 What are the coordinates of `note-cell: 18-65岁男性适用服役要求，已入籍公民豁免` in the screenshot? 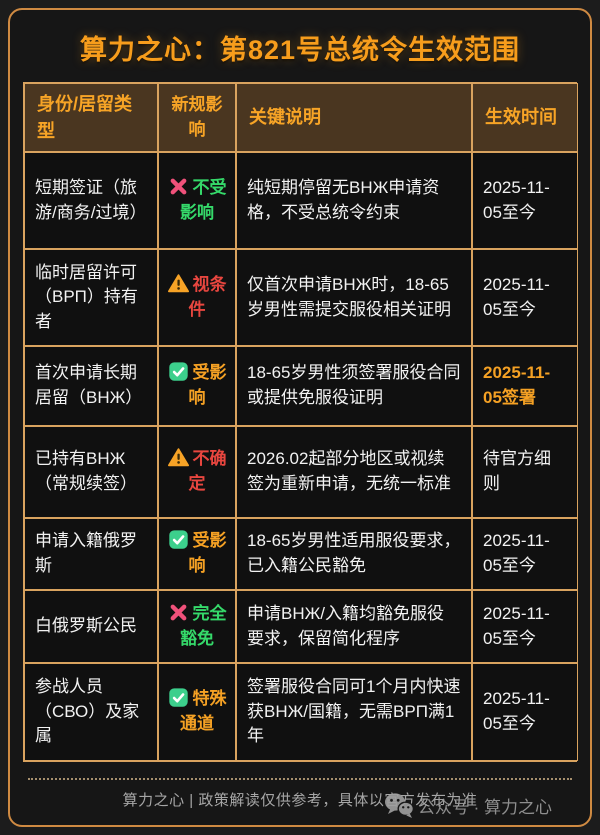 It's located at (354, 554).